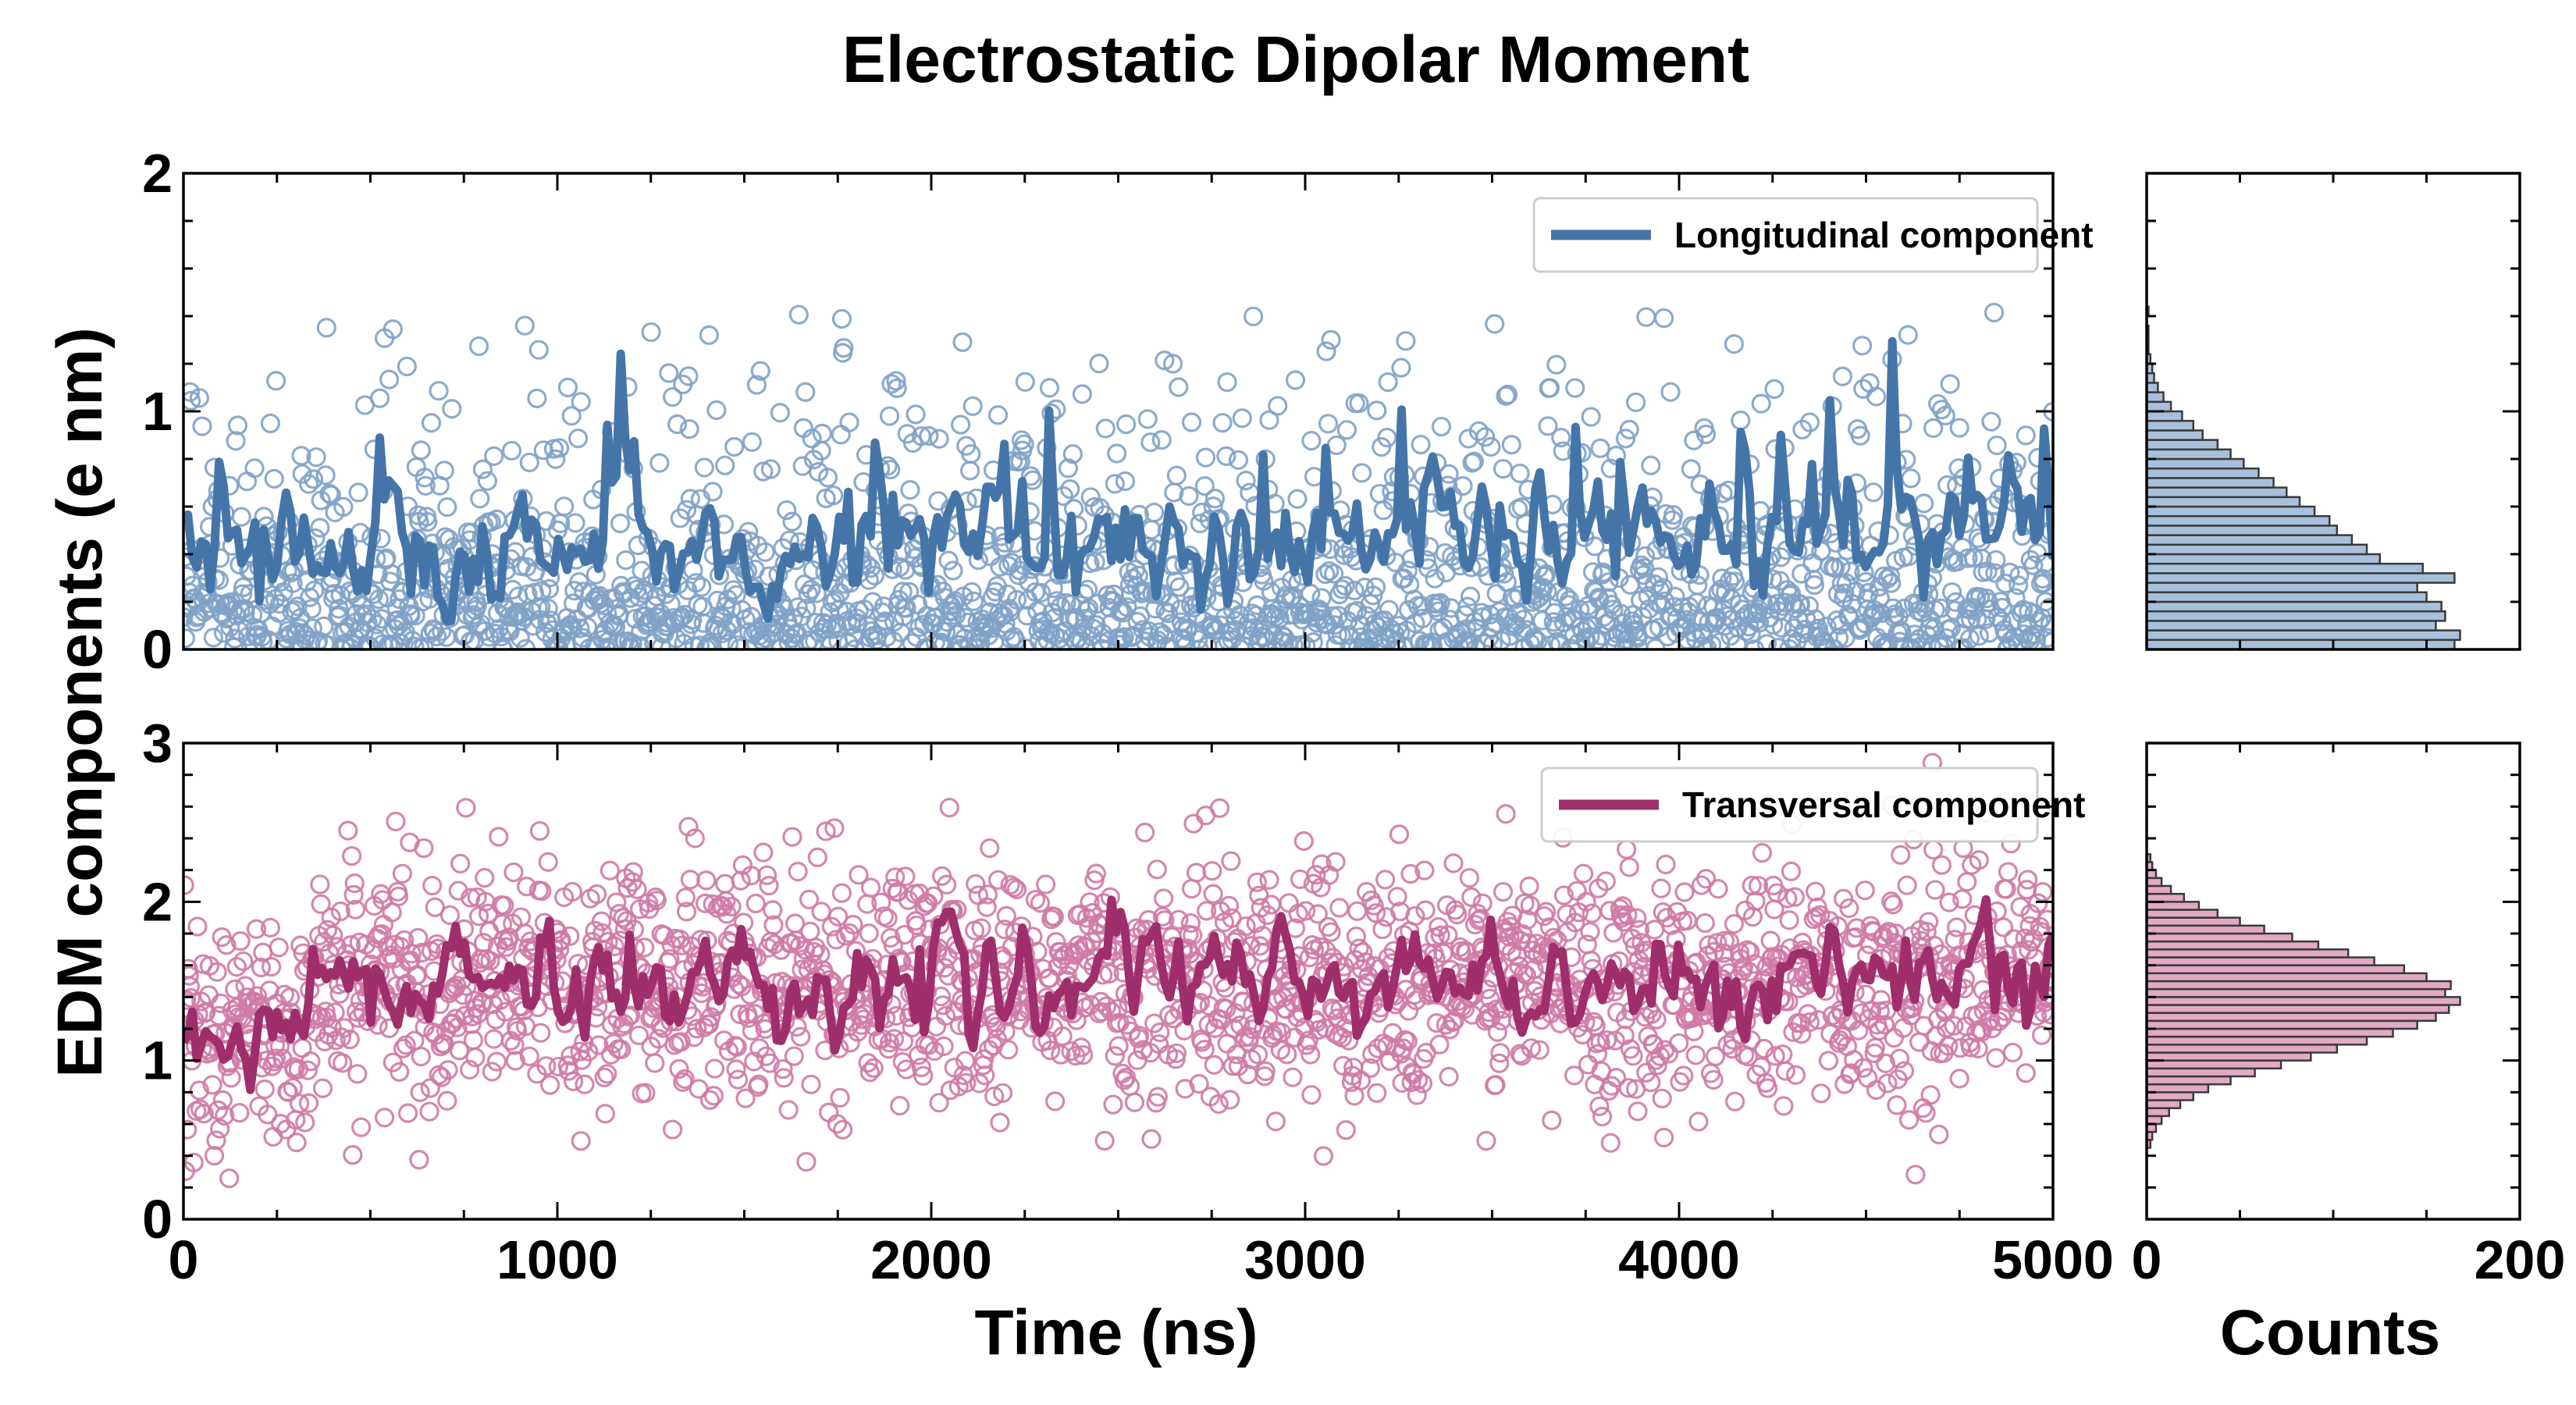 The height and width of the screenshot is (1405, 2576). What do you see at coordinates (2333, 411) in the screenshot?
I see `longitudinal-histogram` at bounding box center [2333, 411].